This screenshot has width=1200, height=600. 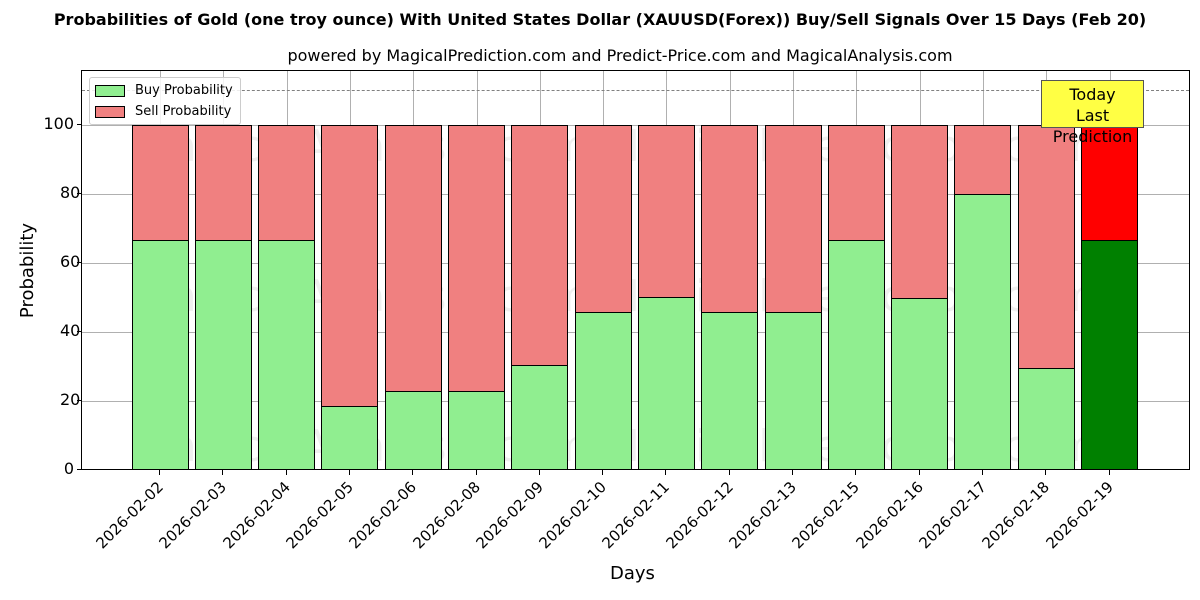 I want to click on x-axis-label: Days, so click(x=632, y=573).